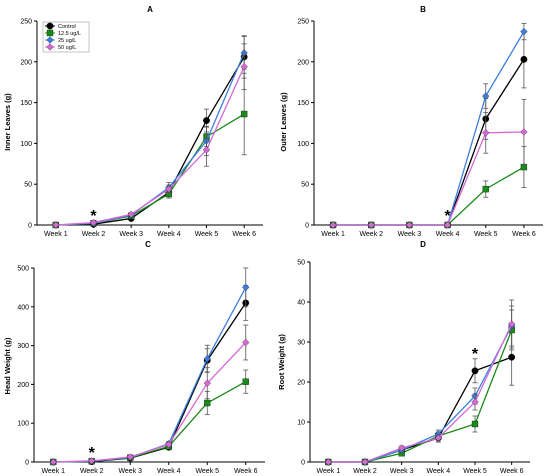 The width and height of the screenshot is (550, 476). Describe the element at coordinates (301, 423) in the screenshot. I see `y-tick-label: 10` at that location.